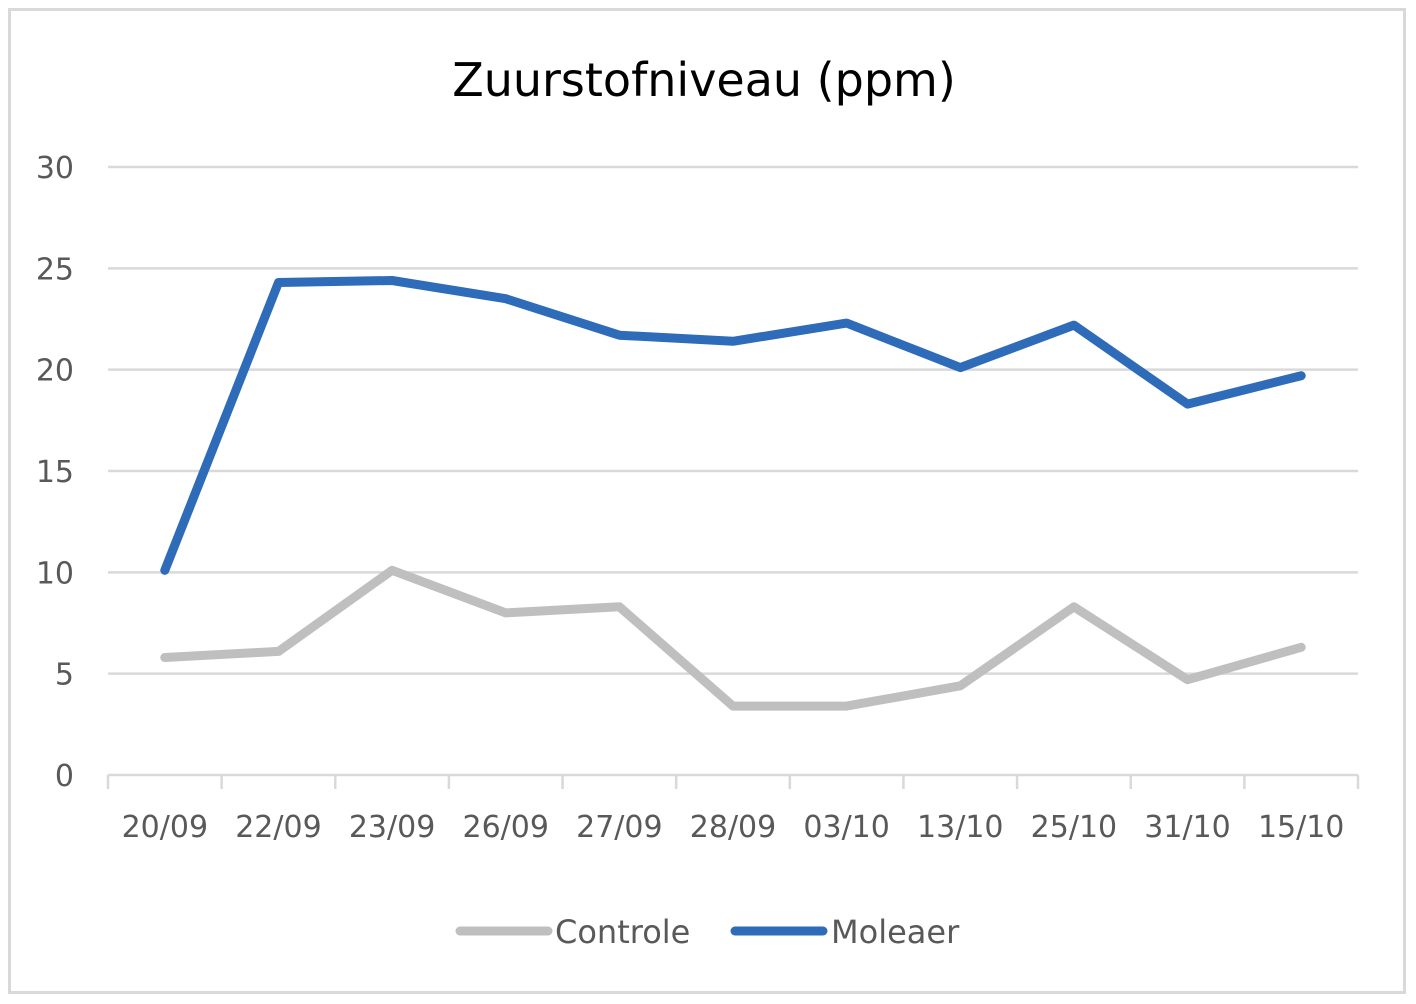 This screenshot has height=1004, width=1416. Describe the element at coordinates (165, 827) in the screenshot. I see `x-tick-label: 20/09` at that location.